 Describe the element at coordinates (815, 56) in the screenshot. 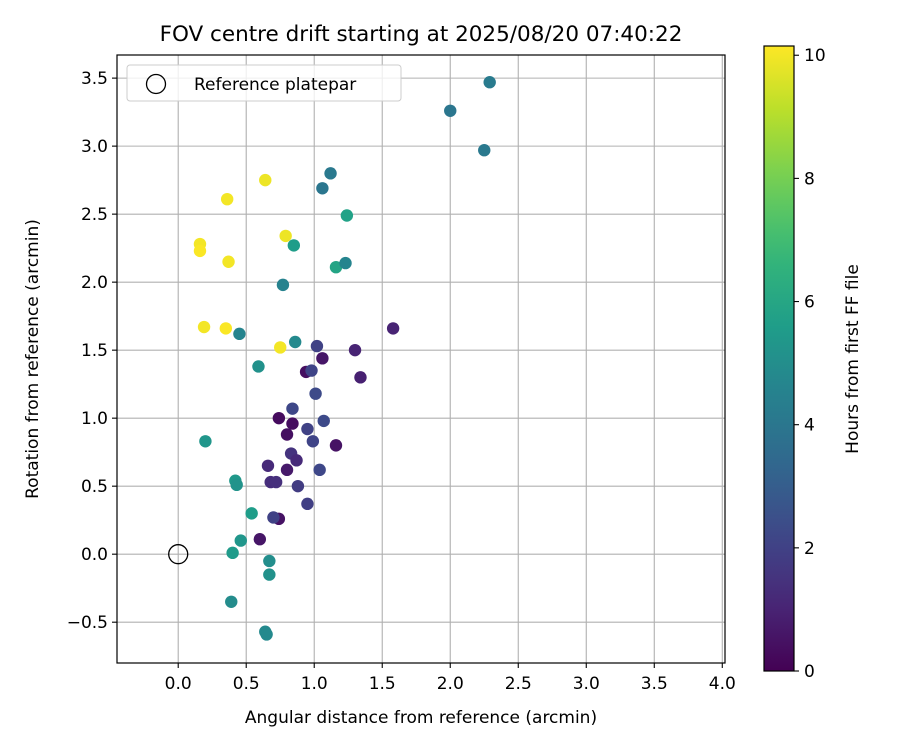

I see `colorbar-tick-label: 10` at that location.